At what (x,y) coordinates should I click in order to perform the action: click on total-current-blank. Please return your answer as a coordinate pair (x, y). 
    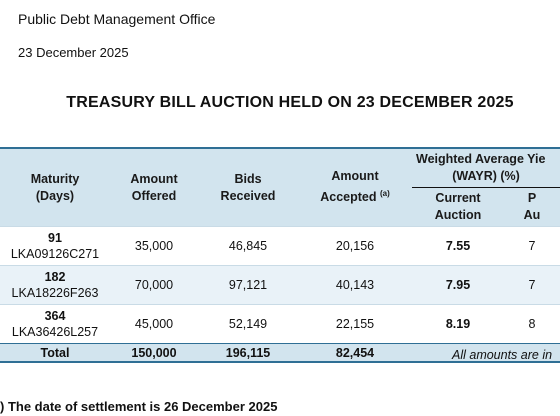
    Looking at the image, I should click on (458, 353).